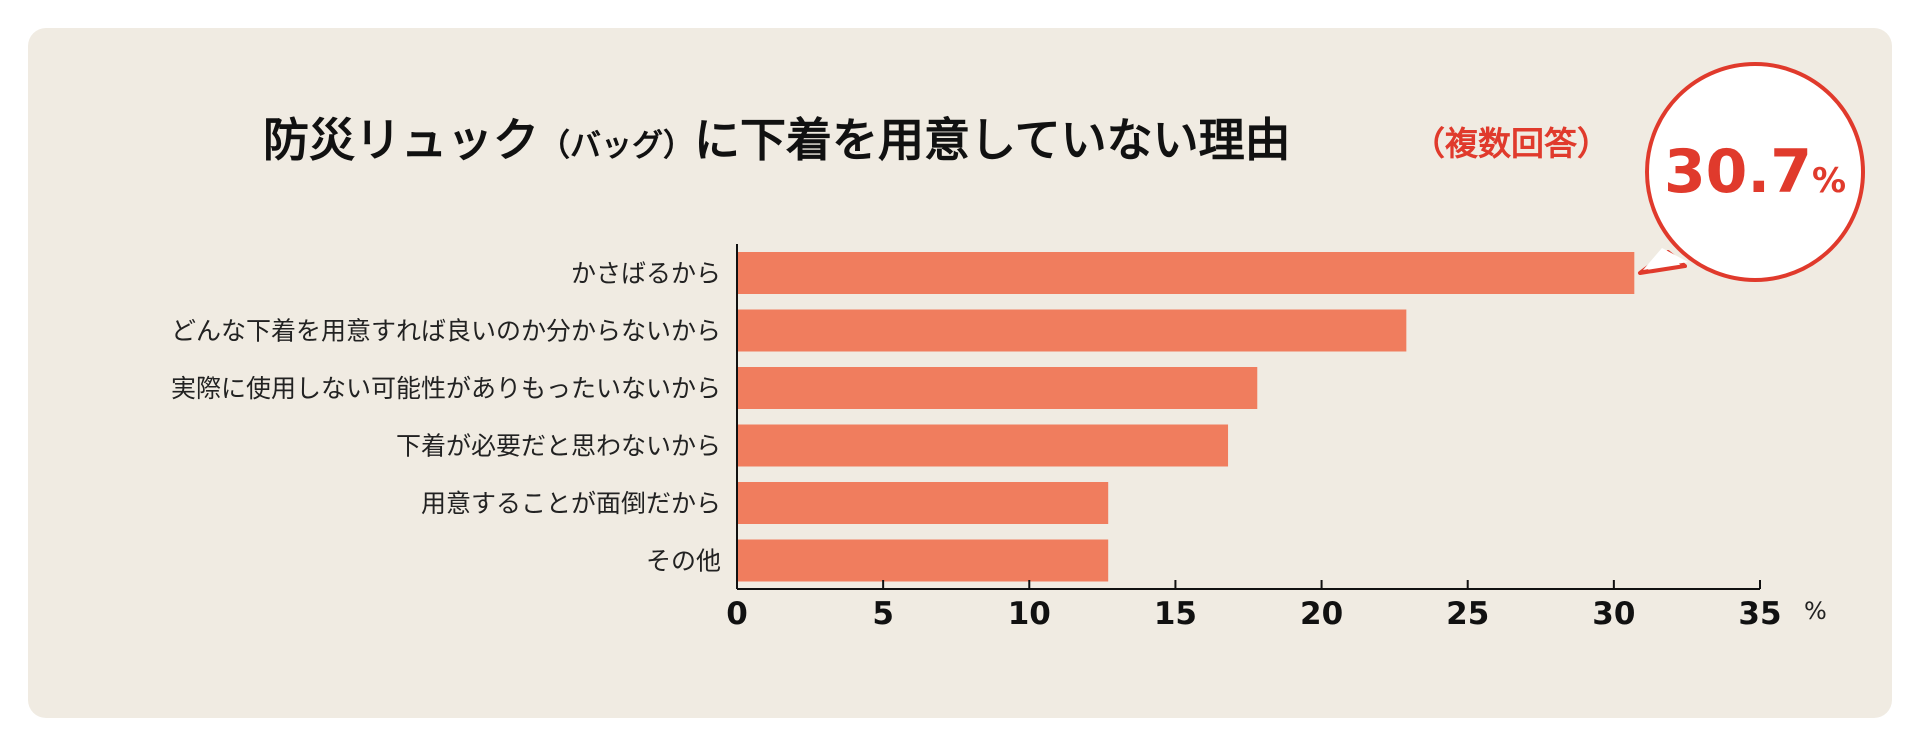  I want to click on chart-title: 防災リュック（バッグ）に下着を用意していない理由, so click(777, 140).